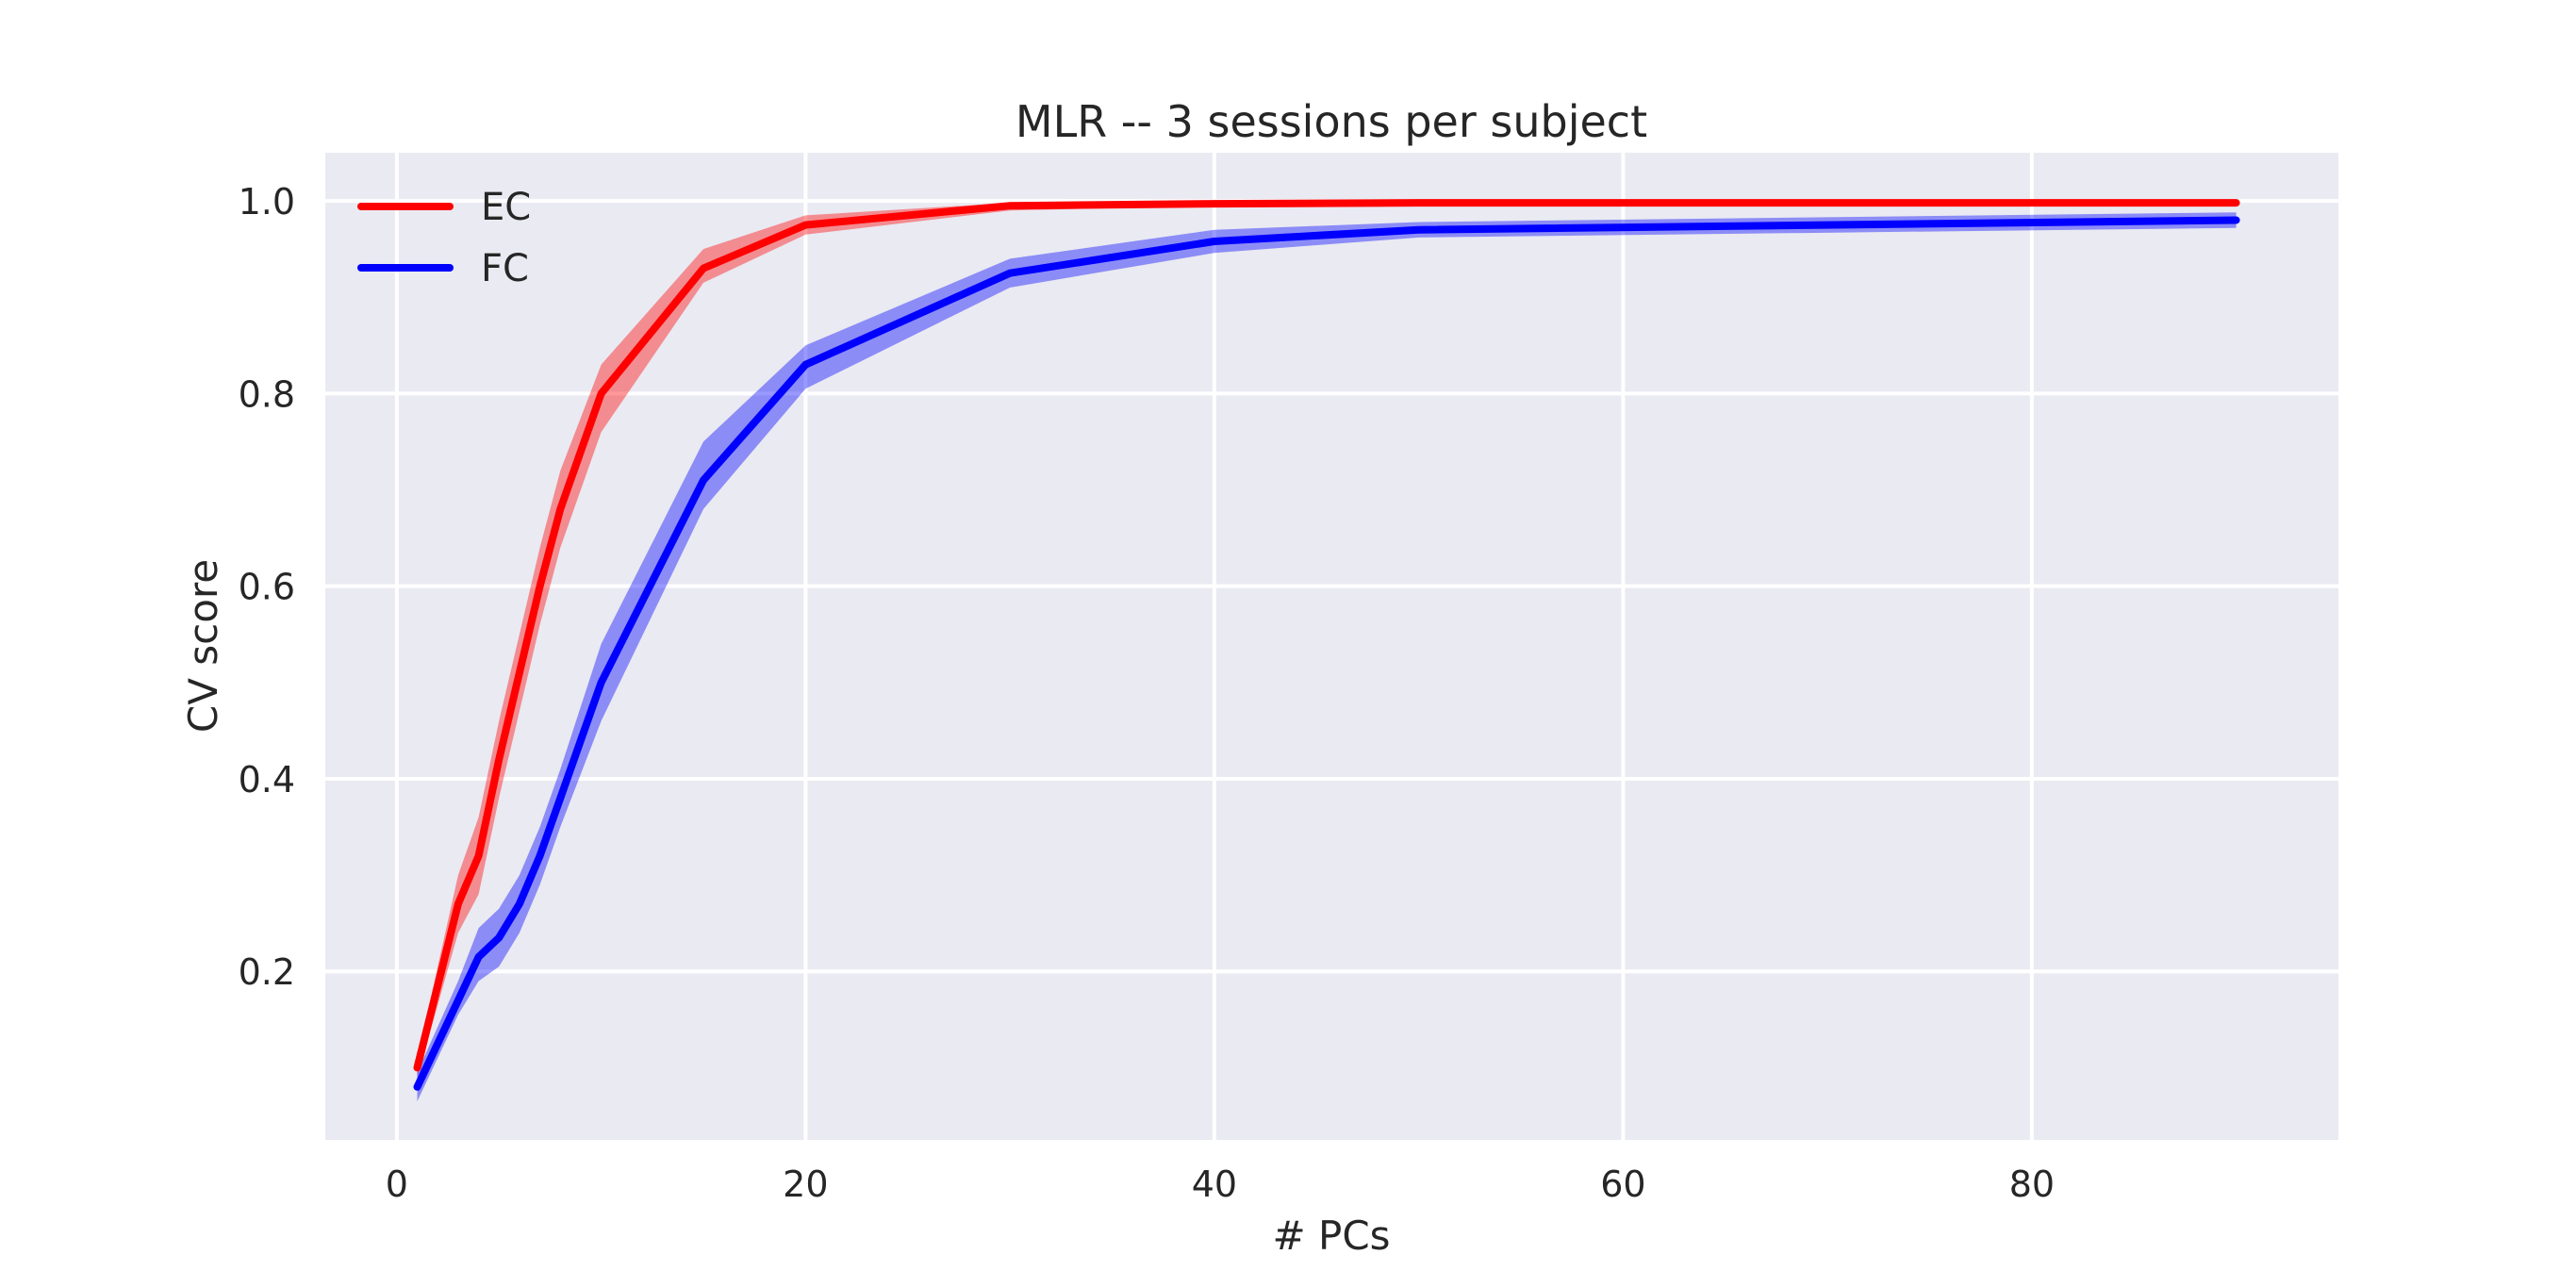 The width and height of the screenshot is (2576, 1271). I want to click on y-tick-label: 0.6, so click(267, 587).